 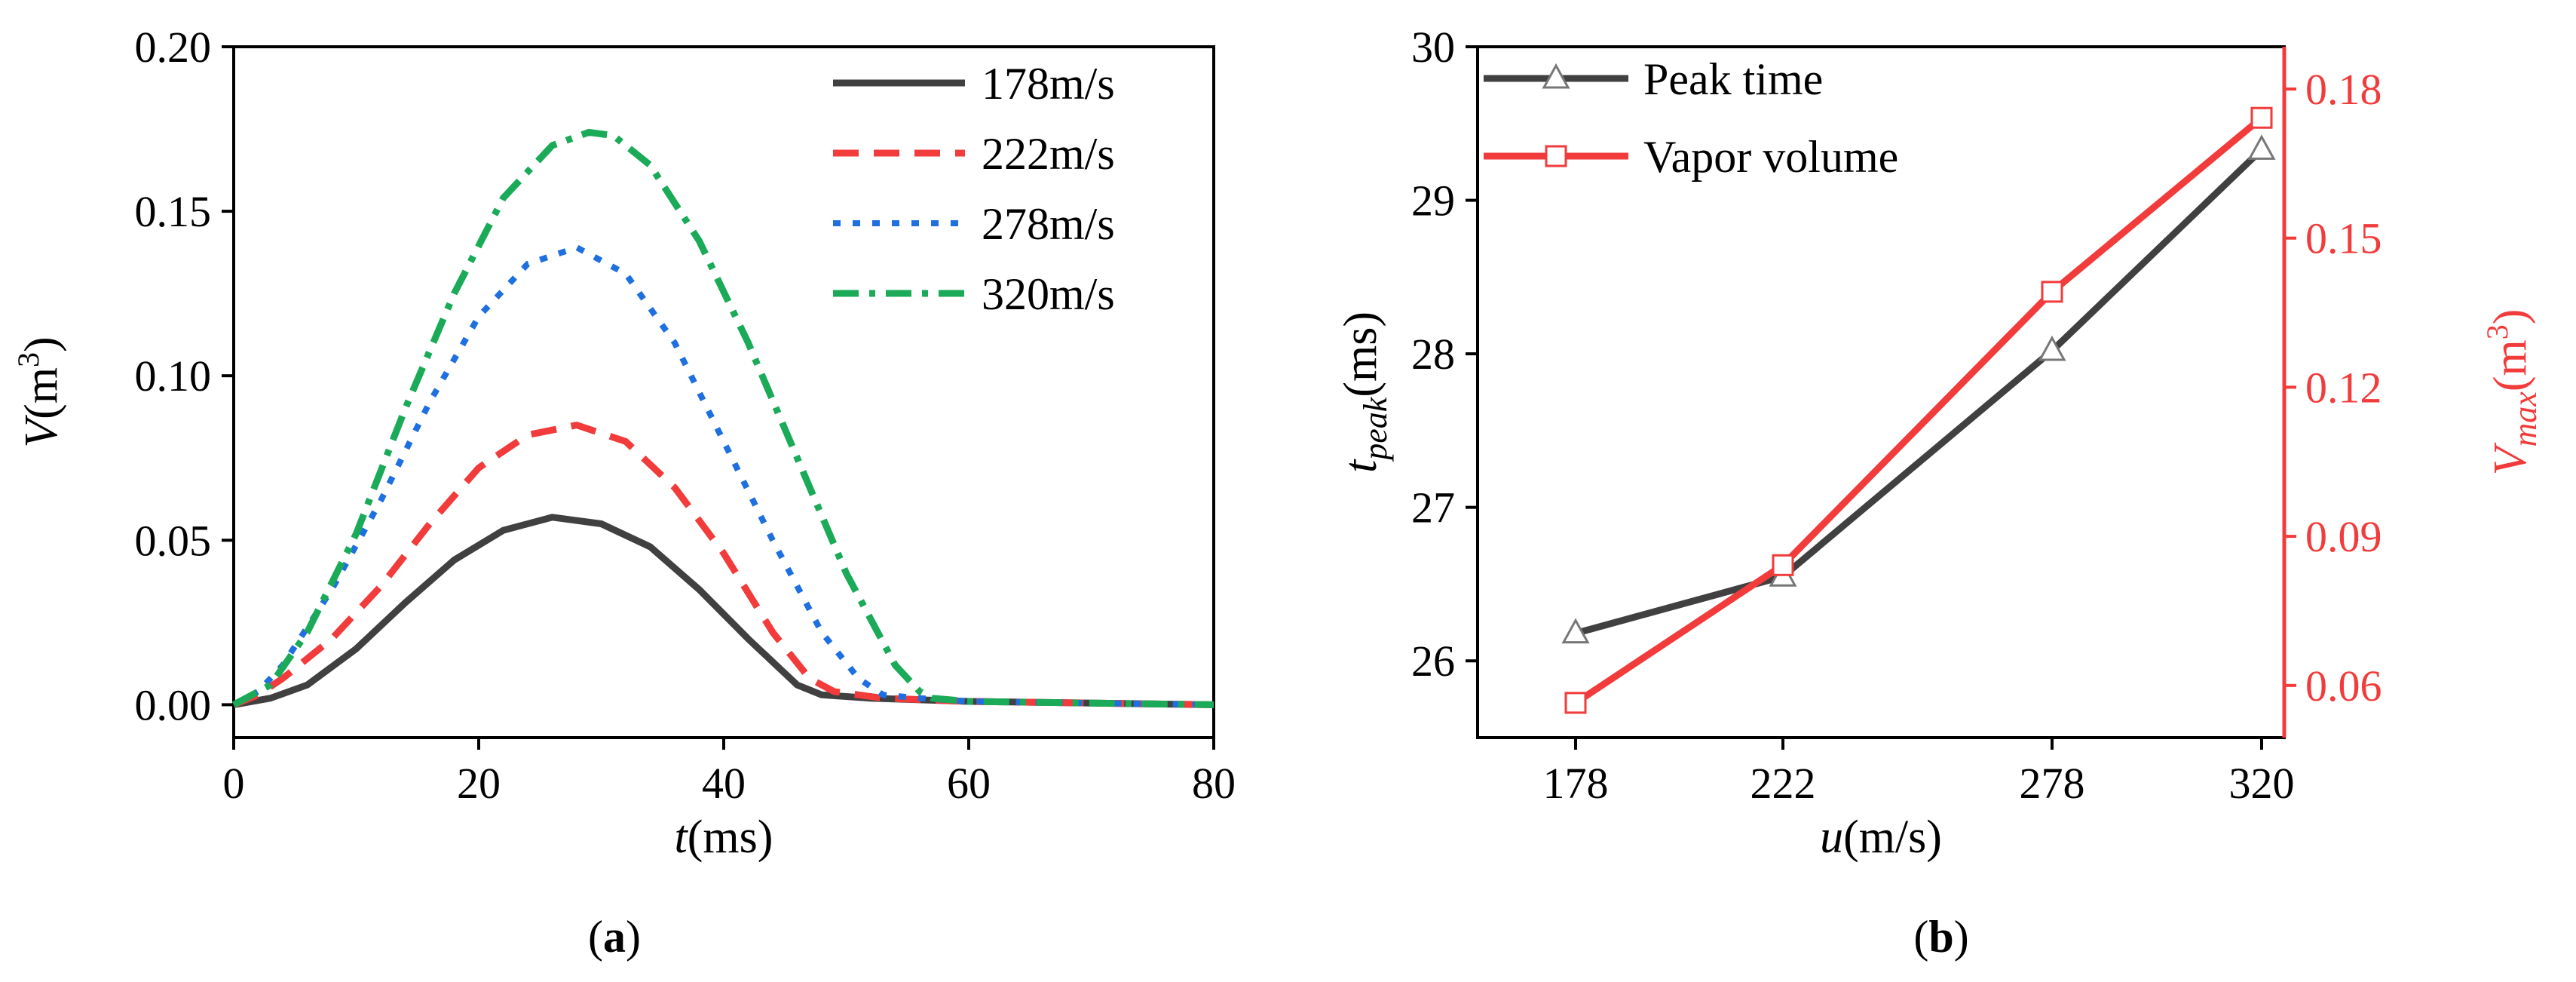 What do you see at coordinates (1048, 154) in the screenshot?
I see `legend-label-222m-s: 222m/s` at bounding box center [1048, 154].